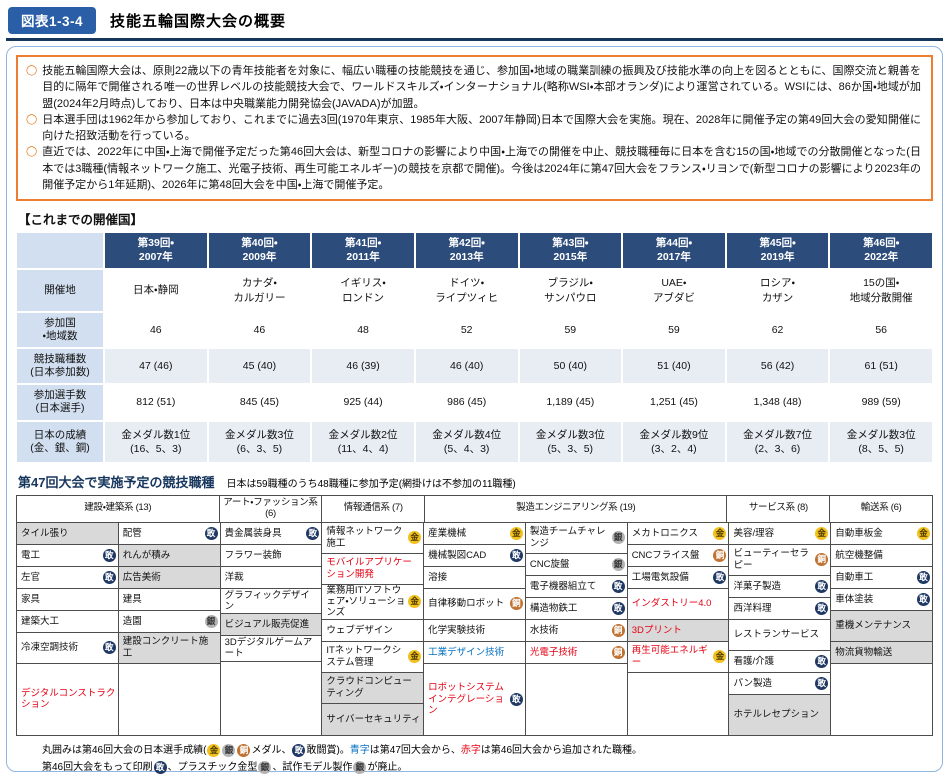 The height and width of the screenshot is (778, 949). I want to click on skill-cell: フラワー装飾, so click(271, 555).